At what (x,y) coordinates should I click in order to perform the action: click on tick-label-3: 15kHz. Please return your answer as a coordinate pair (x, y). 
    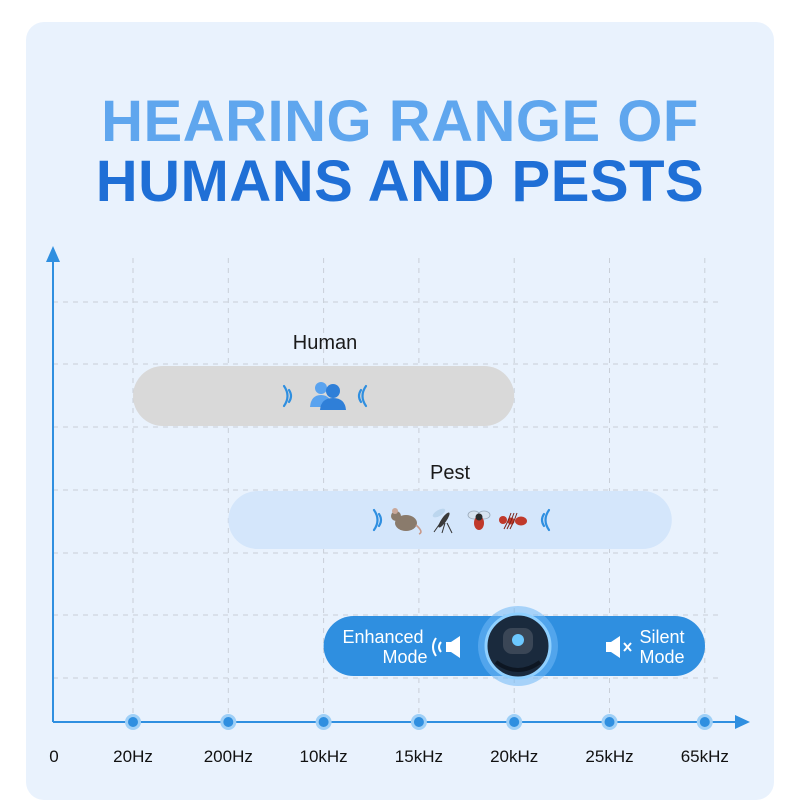
    Looking at the image, I should click on (419, 756).